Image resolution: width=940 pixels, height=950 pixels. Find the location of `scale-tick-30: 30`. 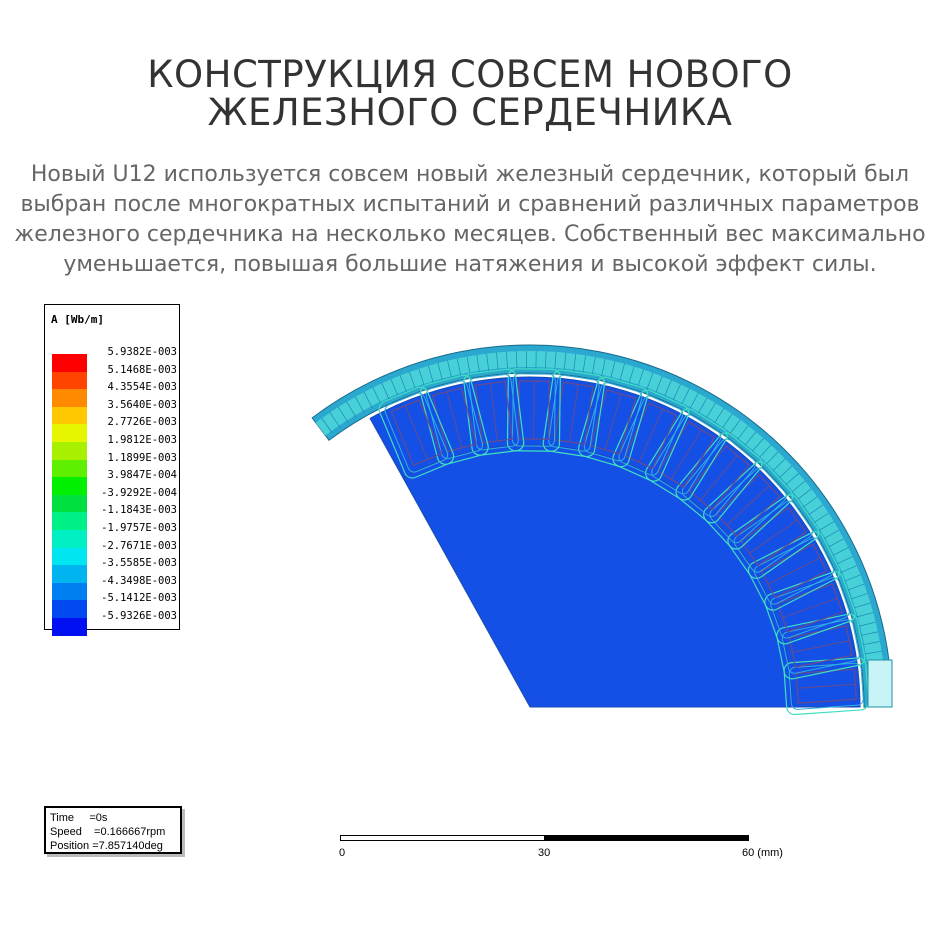

scale-tick-30: 30 is located at coordinates (544, 853).